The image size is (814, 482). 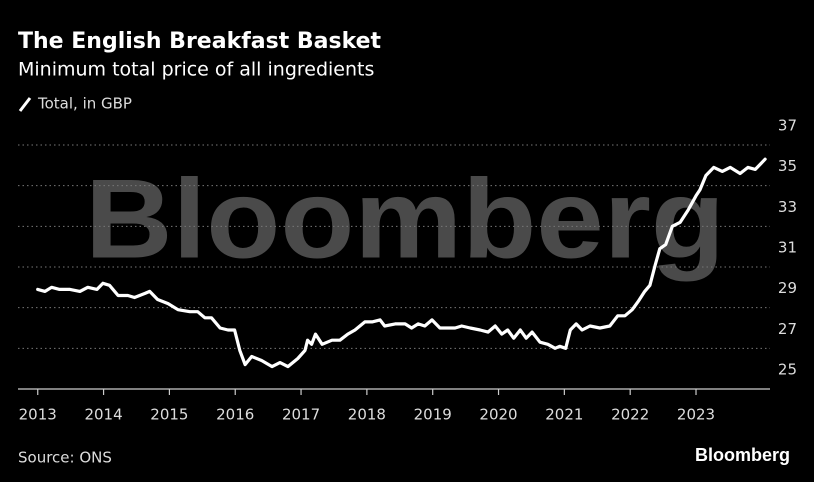 I want to click on chart-subtitle: Minimum total price of all ingredients, so click(x=196, y=70).